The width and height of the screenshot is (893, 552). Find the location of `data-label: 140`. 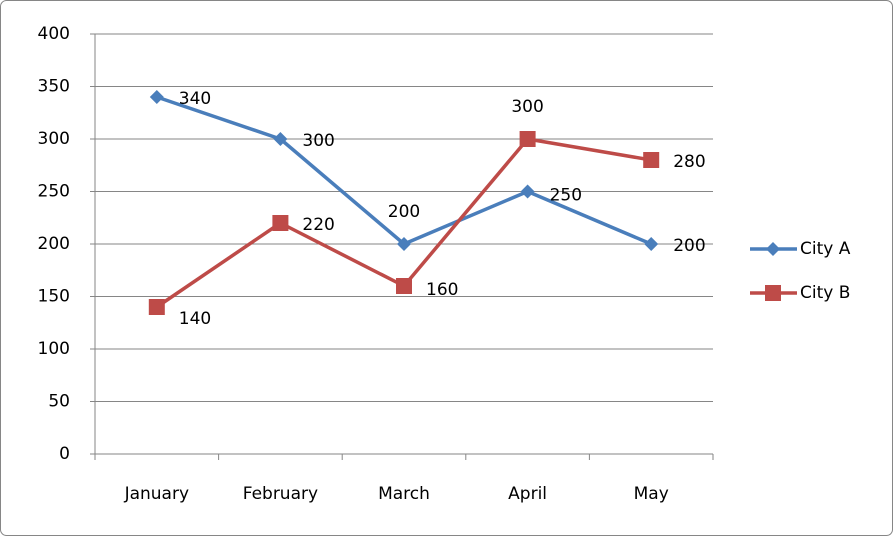

data-label: 140 is located at coordinates (195, 319).